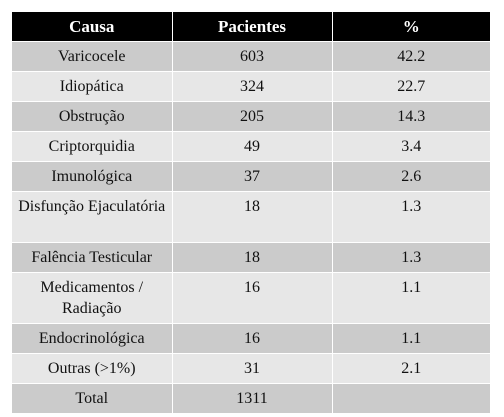 The image size is (504, 417). I want to click on table-row: Imunológica 37 2.6, so click(251, 176).